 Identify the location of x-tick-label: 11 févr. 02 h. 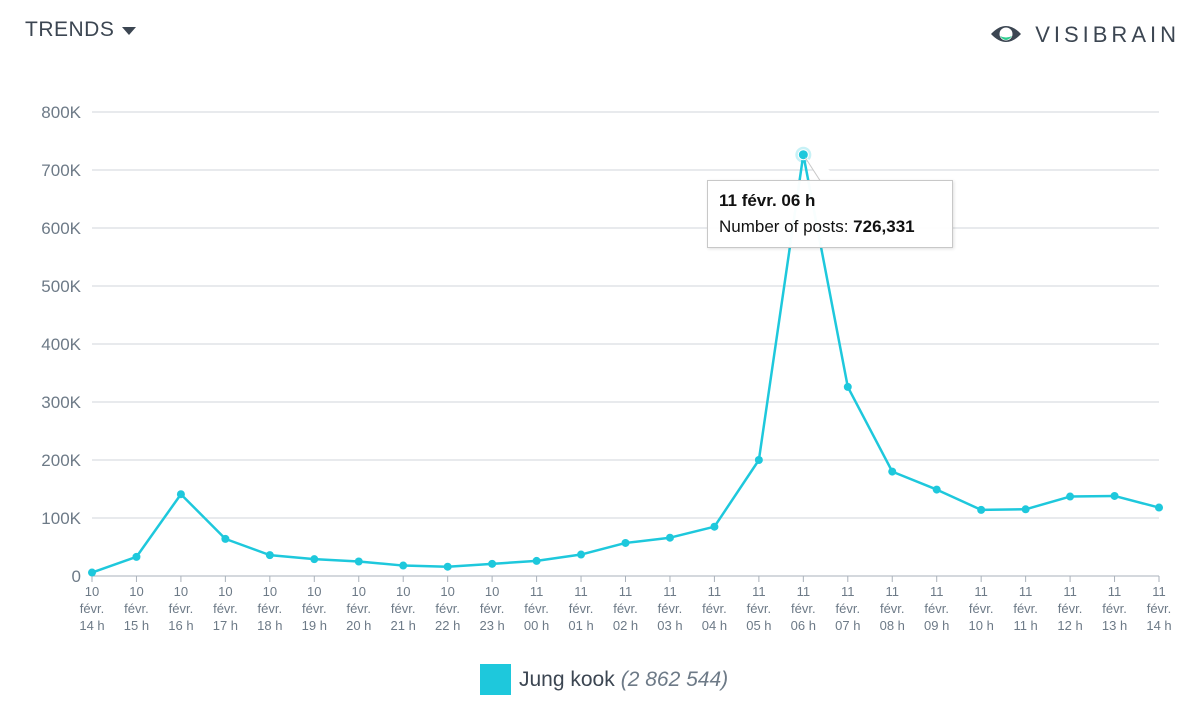
(625, 608).